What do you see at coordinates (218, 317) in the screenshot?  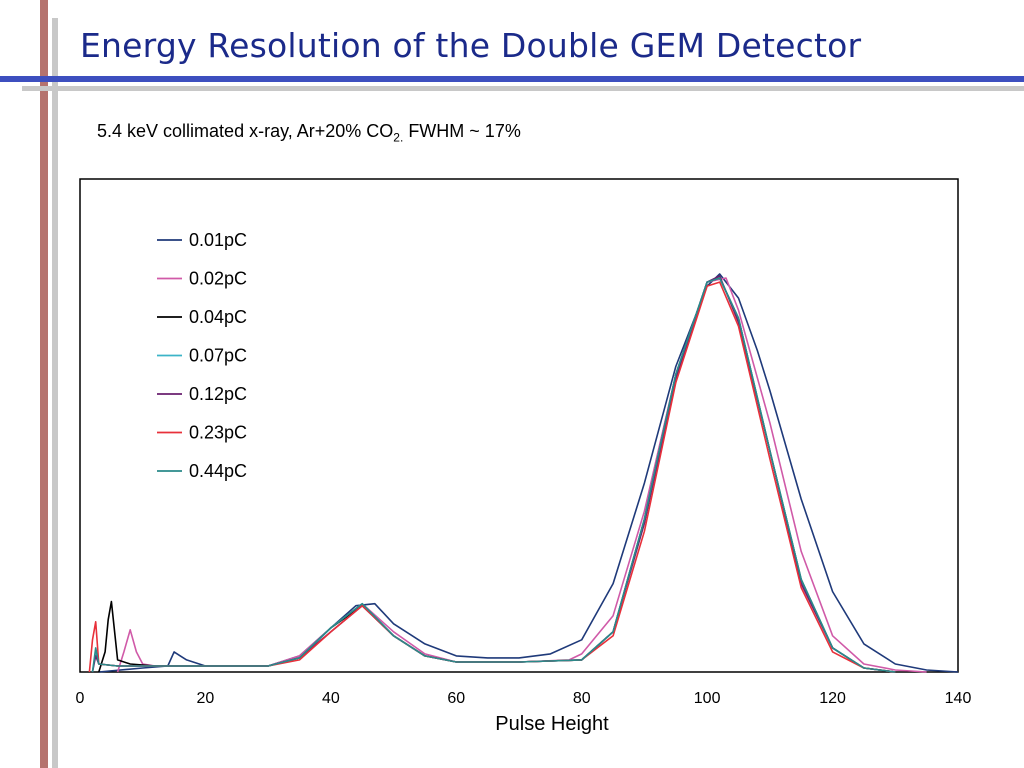 I see `legend-label: 0.04pC` at bounding box center [218, 317].